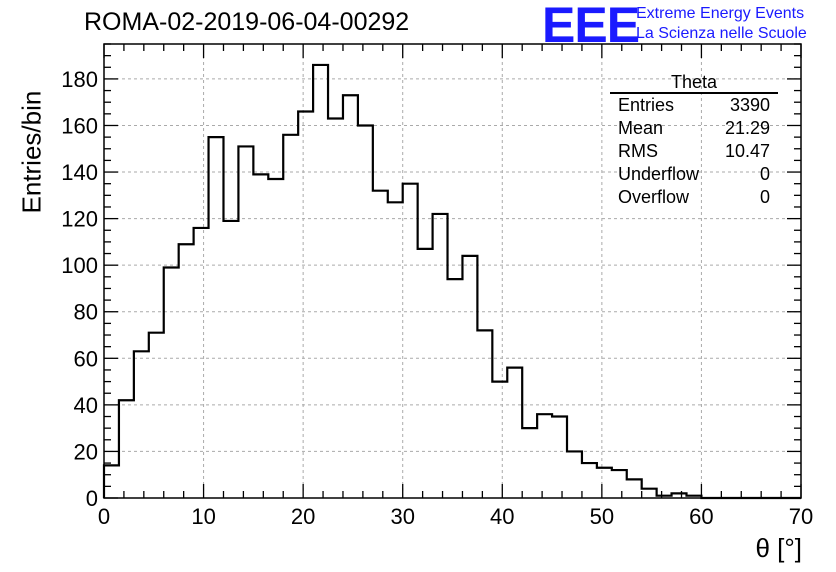  What do you see at coordinates (86, 312) in the screenshot?
I see `y-tick-label: 80` at bounding box center [86, 312].